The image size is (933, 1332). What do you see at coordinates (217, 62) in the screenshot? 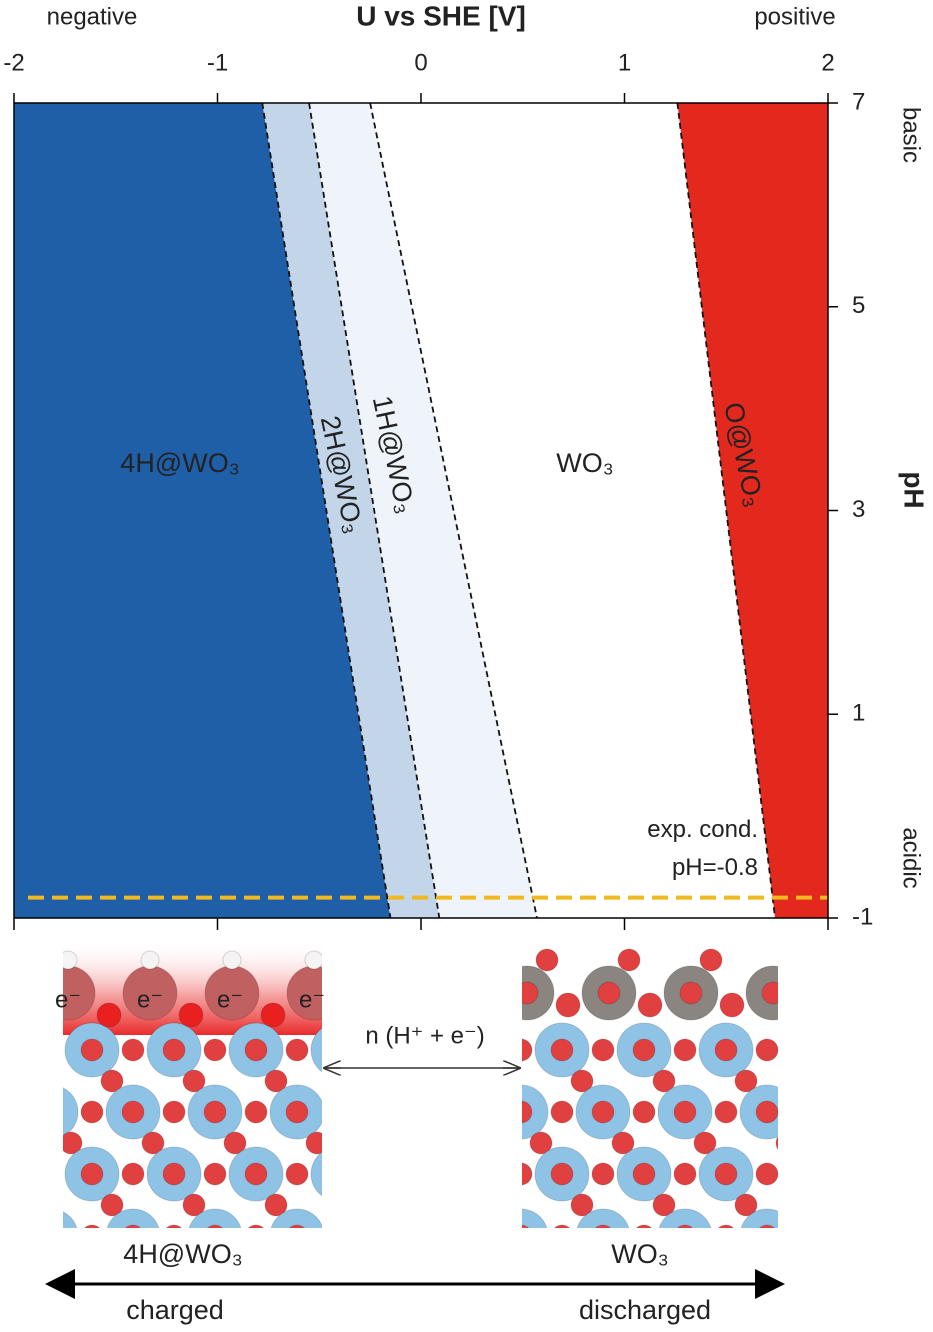
I see `x-tick-label: -1` at bounding box center [217, 62].